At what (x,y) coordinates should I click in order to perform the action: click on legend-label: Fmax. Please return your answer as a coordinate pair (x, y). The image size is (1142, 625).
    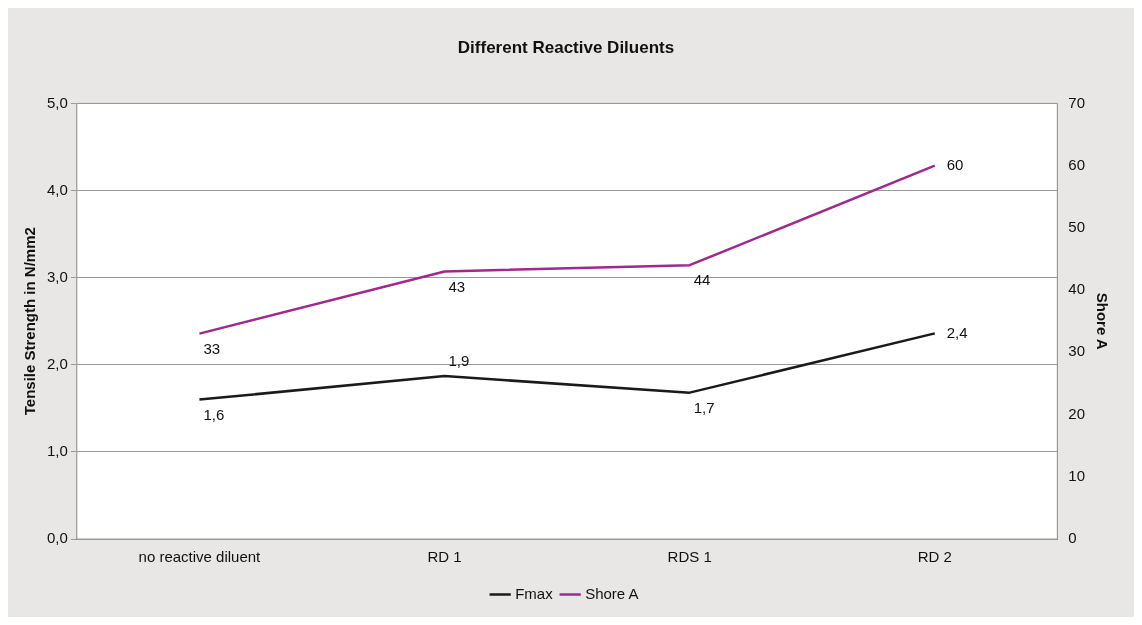
    Looking at the image, I should click on (534, 593).